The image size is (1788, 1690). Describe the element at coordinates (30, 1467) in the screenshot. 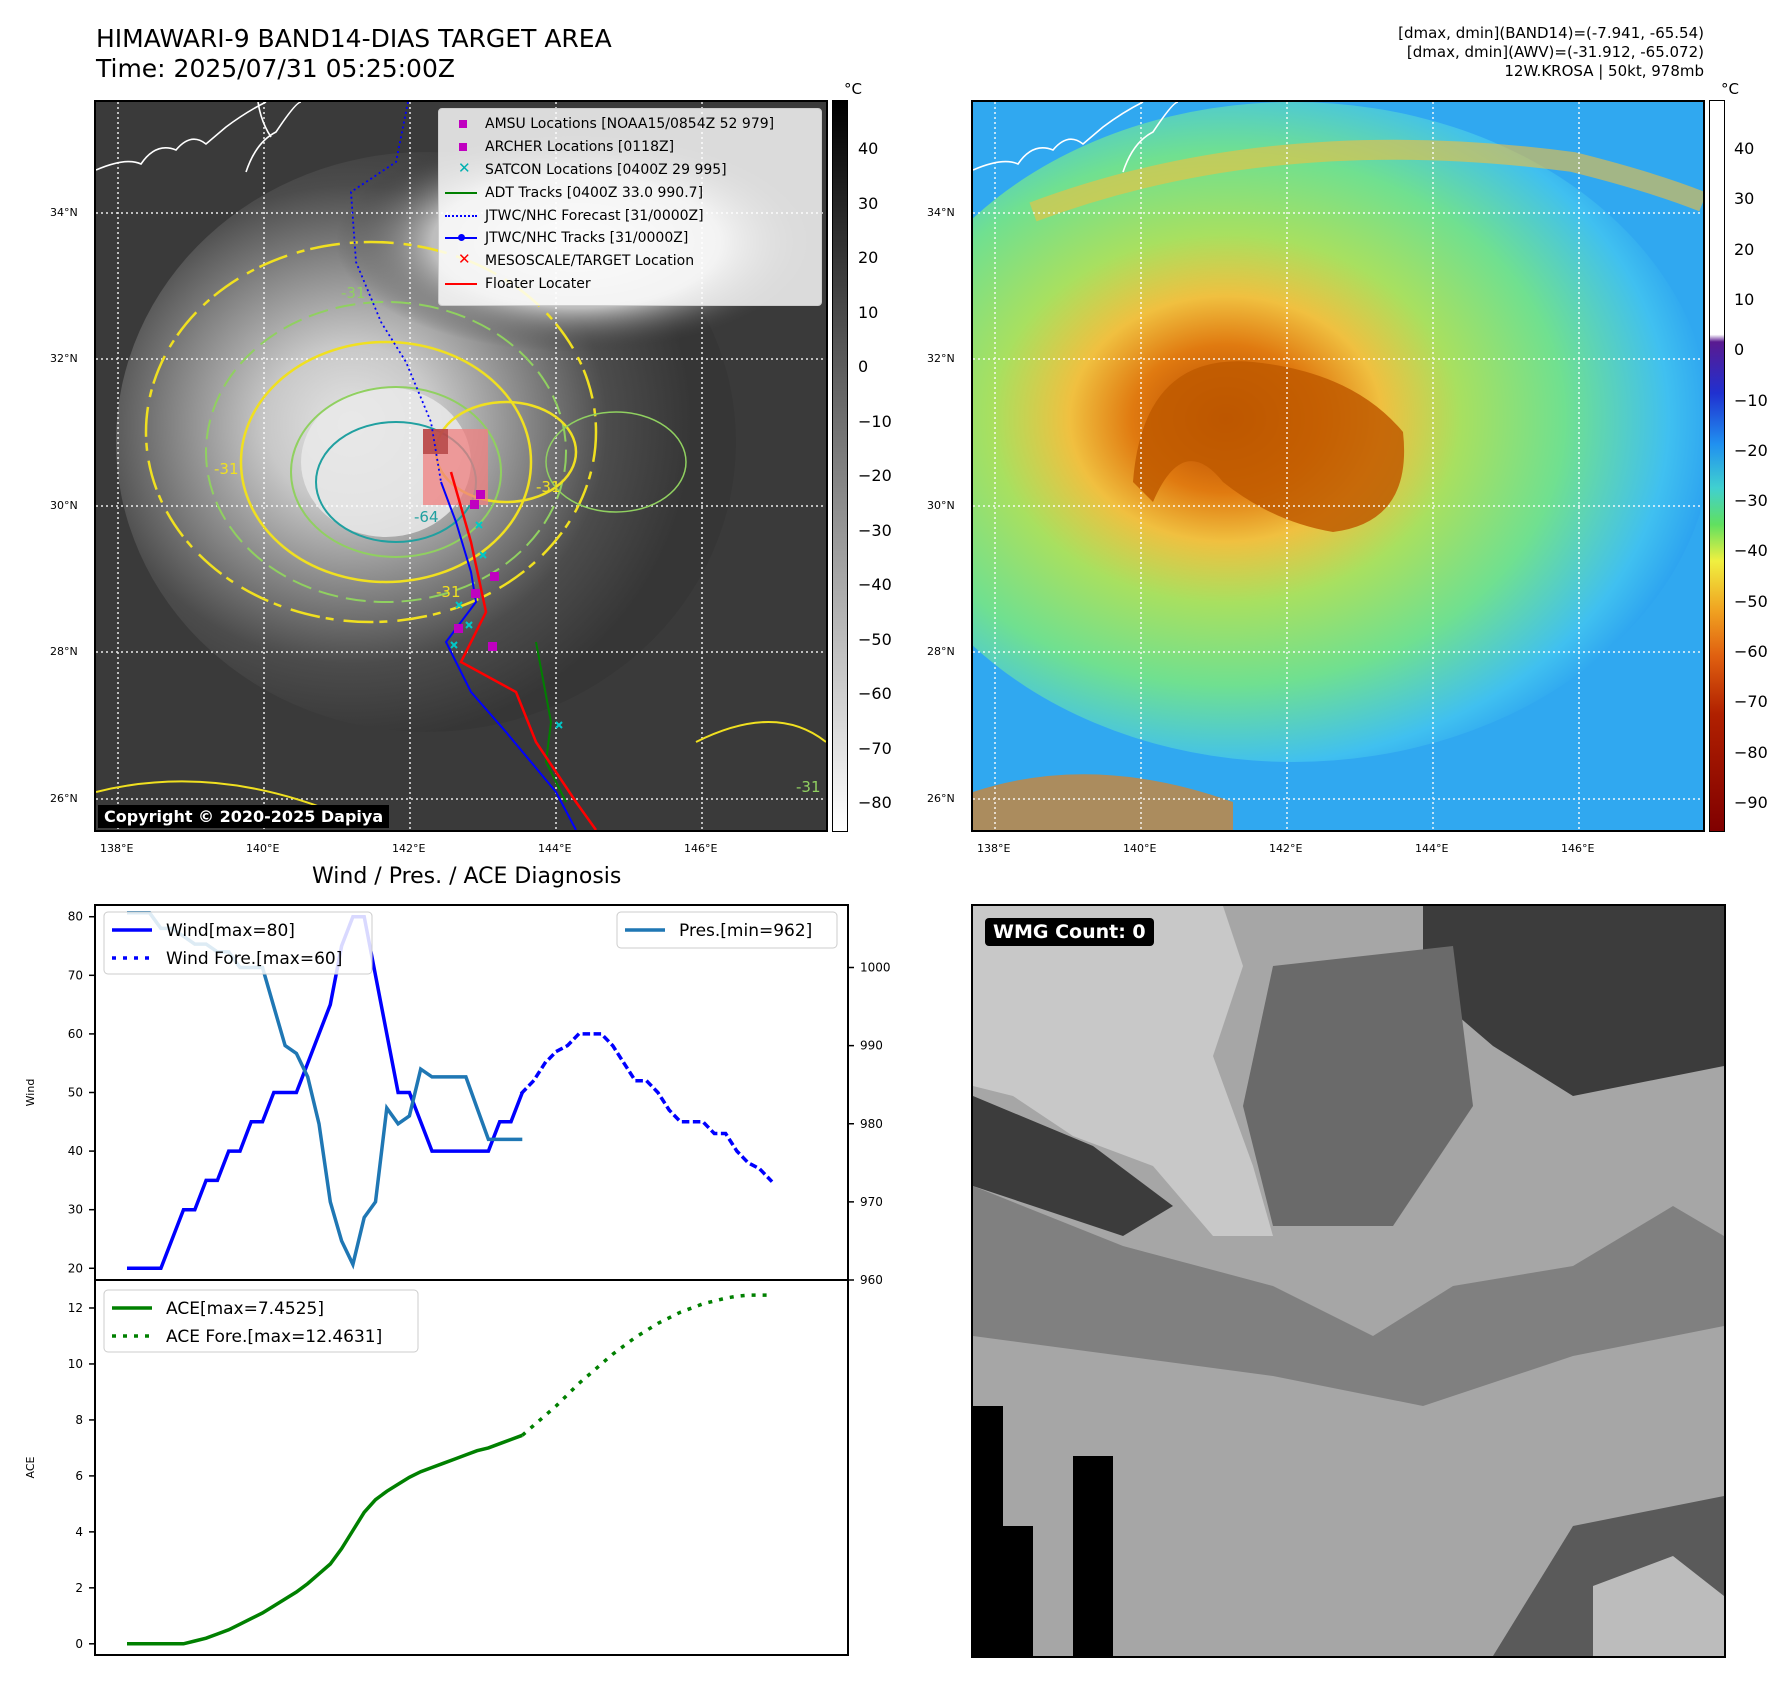

I see `ace-axis-label: ACE` at that location.